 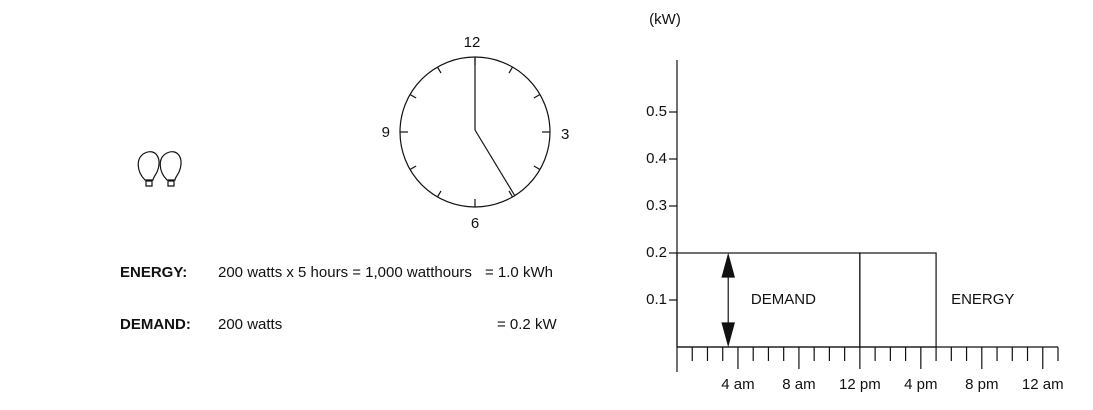 What do you see at coordinates (159, 169) in the screenshot?
I see `light-bulbs` at bounding box center [159, 169].